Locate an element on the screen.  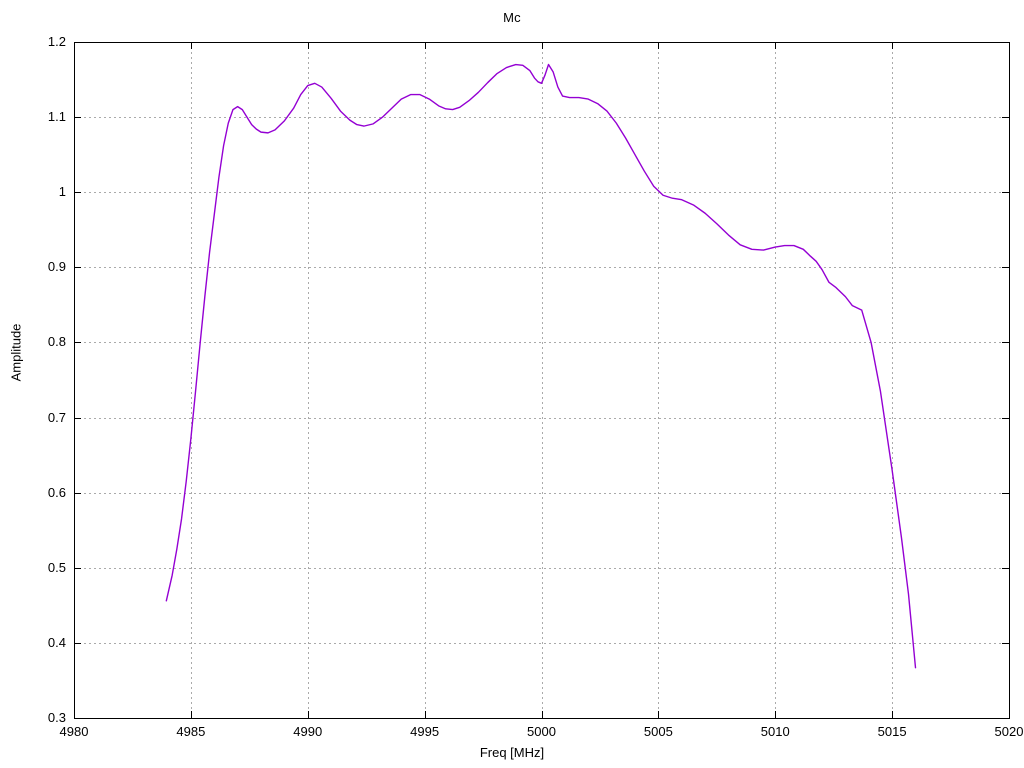
y-tick-label: 0.8 is located at coordinates (56, 342).